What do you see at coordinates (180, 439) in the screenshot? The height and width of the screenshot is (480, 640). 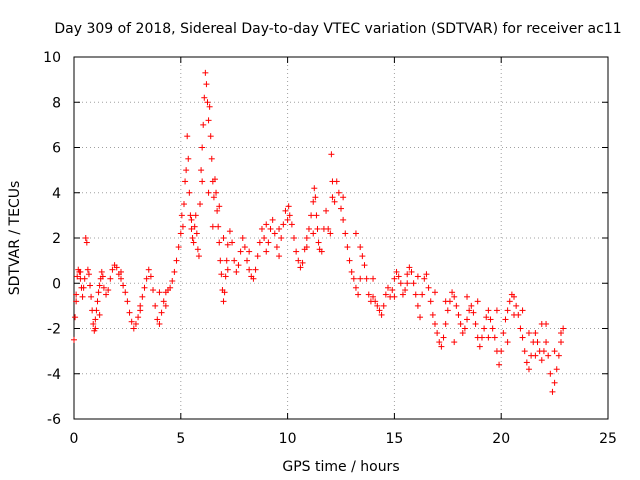 I see `x-tick-label: 5` at bounding box center [180, 439].